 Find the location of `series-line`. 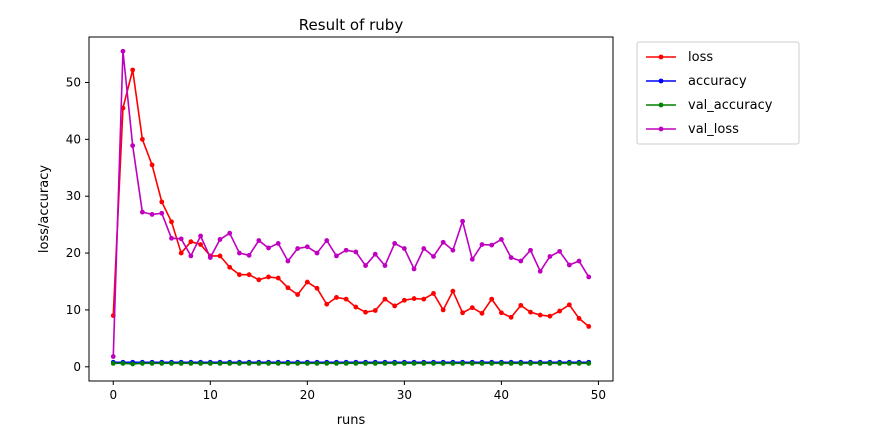

series-line is located at coordinates (351, 363).